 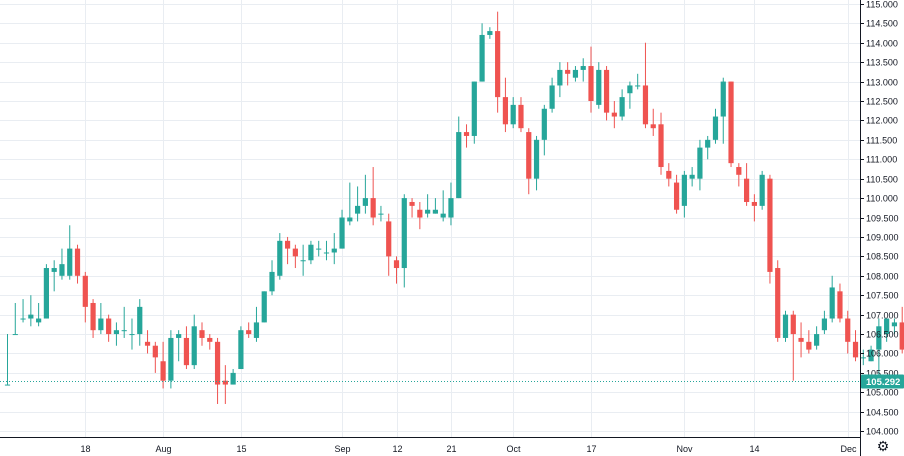 What do you see at coordinates (882, 296) in the screenshot?
I see `y-tick-label: 107.500` at bounding box center [882, 296].